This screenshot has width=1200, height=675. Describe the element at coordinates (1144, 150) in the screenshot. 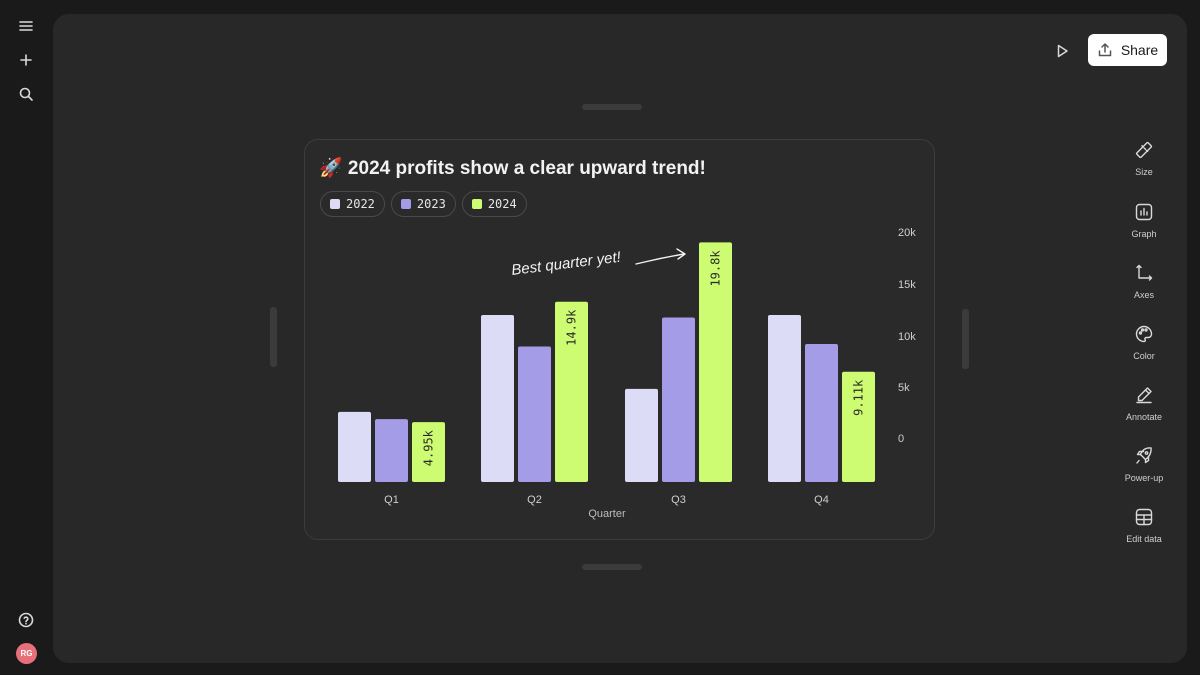

I see `ruler-icon` at that location.